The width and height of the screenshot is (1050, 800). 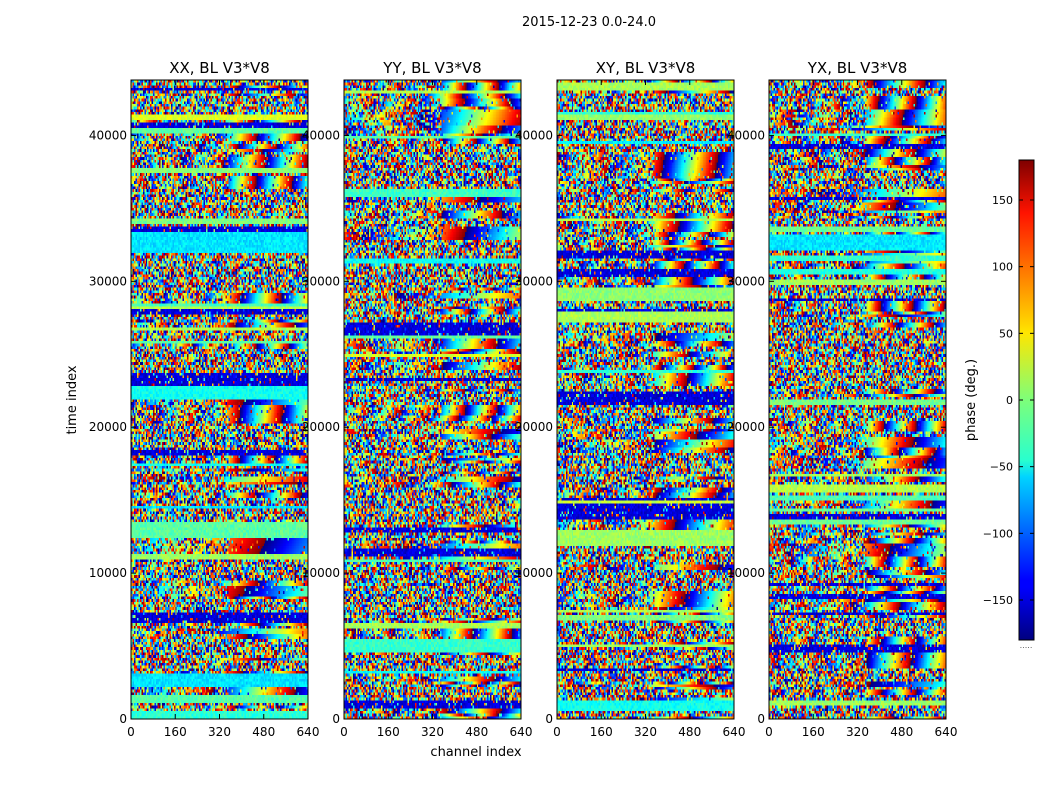 What do you see at coordinates (589, 22) in the screenshot?
I see `figure-suptitle: 2015-12-23 0.0-24.0` at bounding box center [589, 22].